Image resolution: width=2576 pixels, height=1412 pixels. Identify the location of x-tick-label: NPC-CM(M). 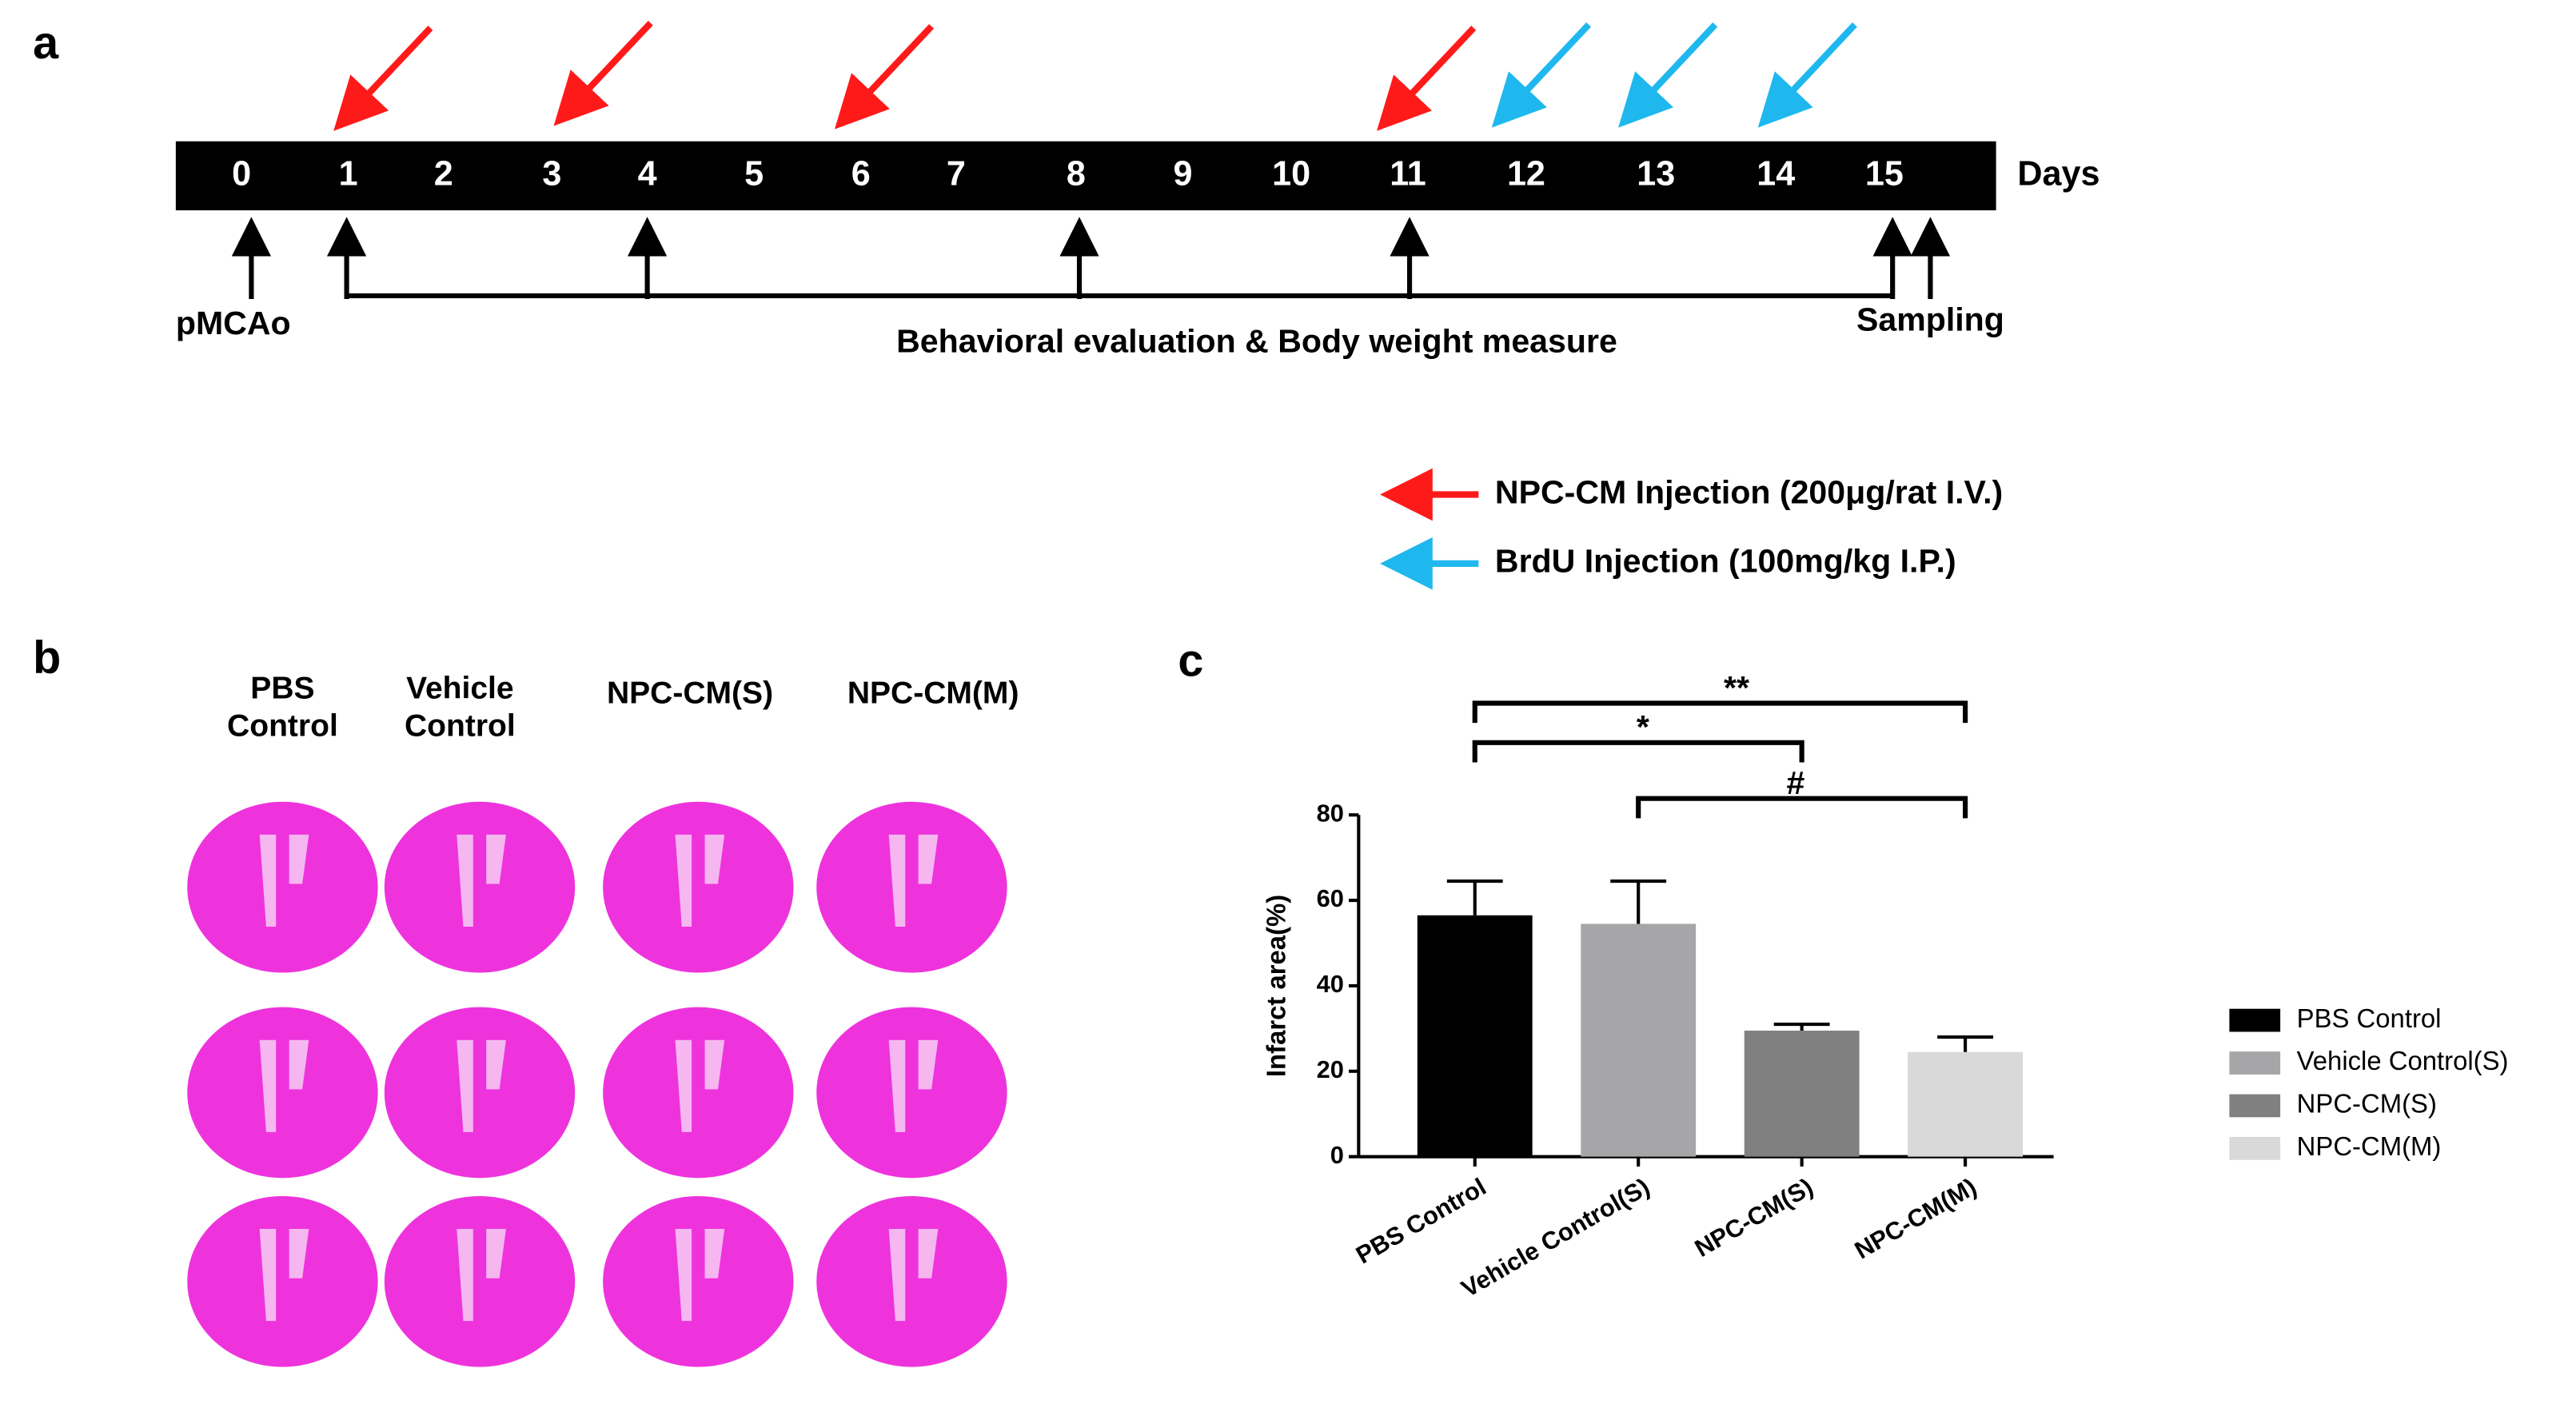
(1916, 1218).